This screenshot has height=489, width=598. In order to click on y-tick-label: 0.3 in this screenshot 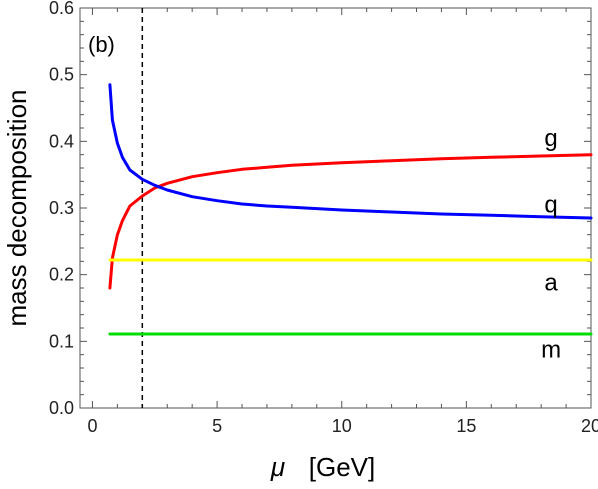, I will do `click(61, 208)`.